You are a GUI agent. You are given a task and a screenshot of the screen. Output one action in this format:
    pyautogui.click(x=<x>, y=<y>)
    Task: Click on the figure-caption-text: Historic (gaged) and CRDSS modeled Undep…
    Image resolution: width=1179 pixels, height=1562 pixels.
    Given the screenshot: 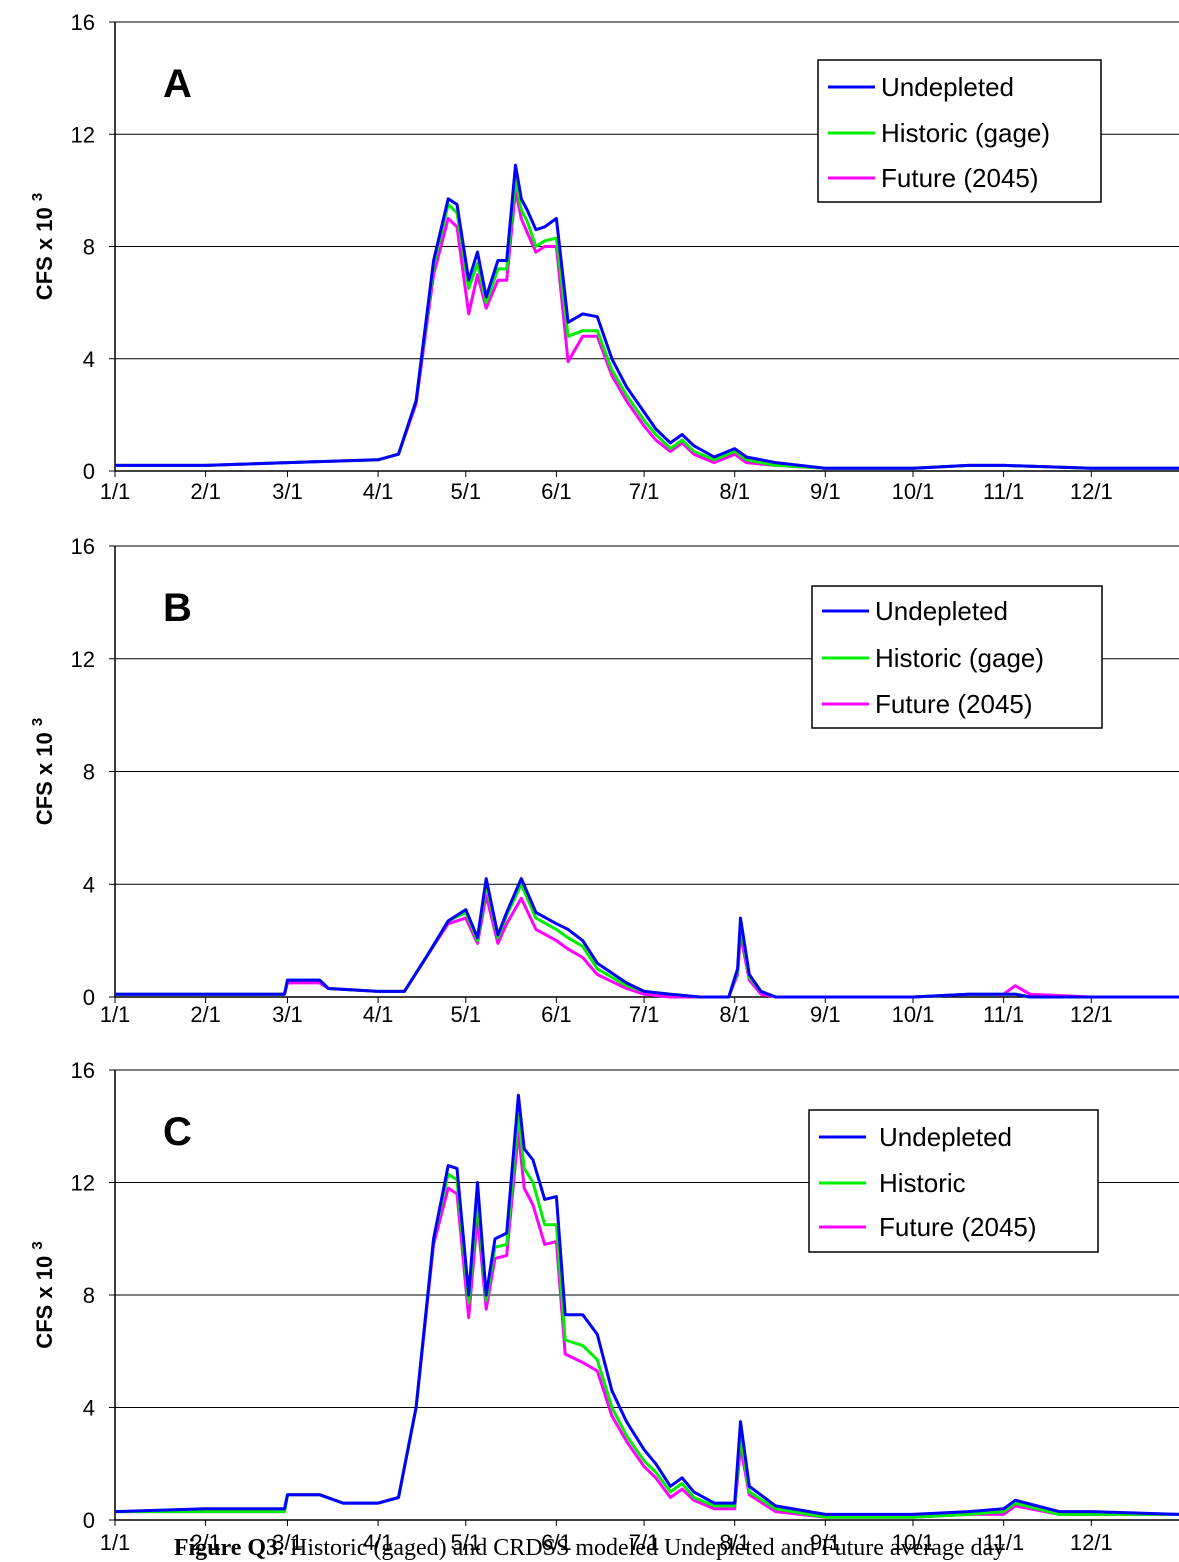 What is the action you would take?
    pyautogui.click(x=648, y=1548)
    